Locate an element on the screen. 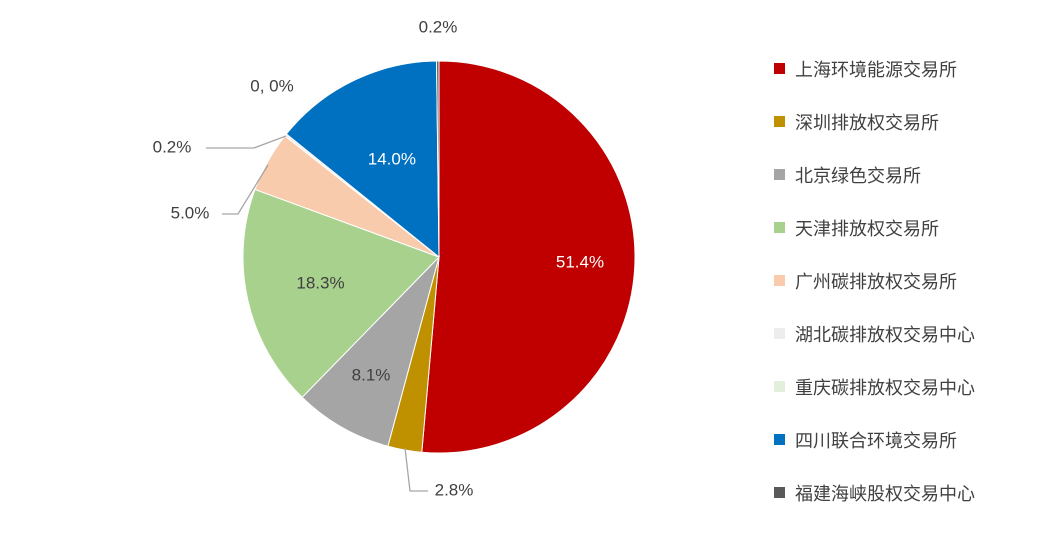 This screenshot has width=1051, height=533. slice-3-data-label: 8.1% is located at coordinates (371, 375).